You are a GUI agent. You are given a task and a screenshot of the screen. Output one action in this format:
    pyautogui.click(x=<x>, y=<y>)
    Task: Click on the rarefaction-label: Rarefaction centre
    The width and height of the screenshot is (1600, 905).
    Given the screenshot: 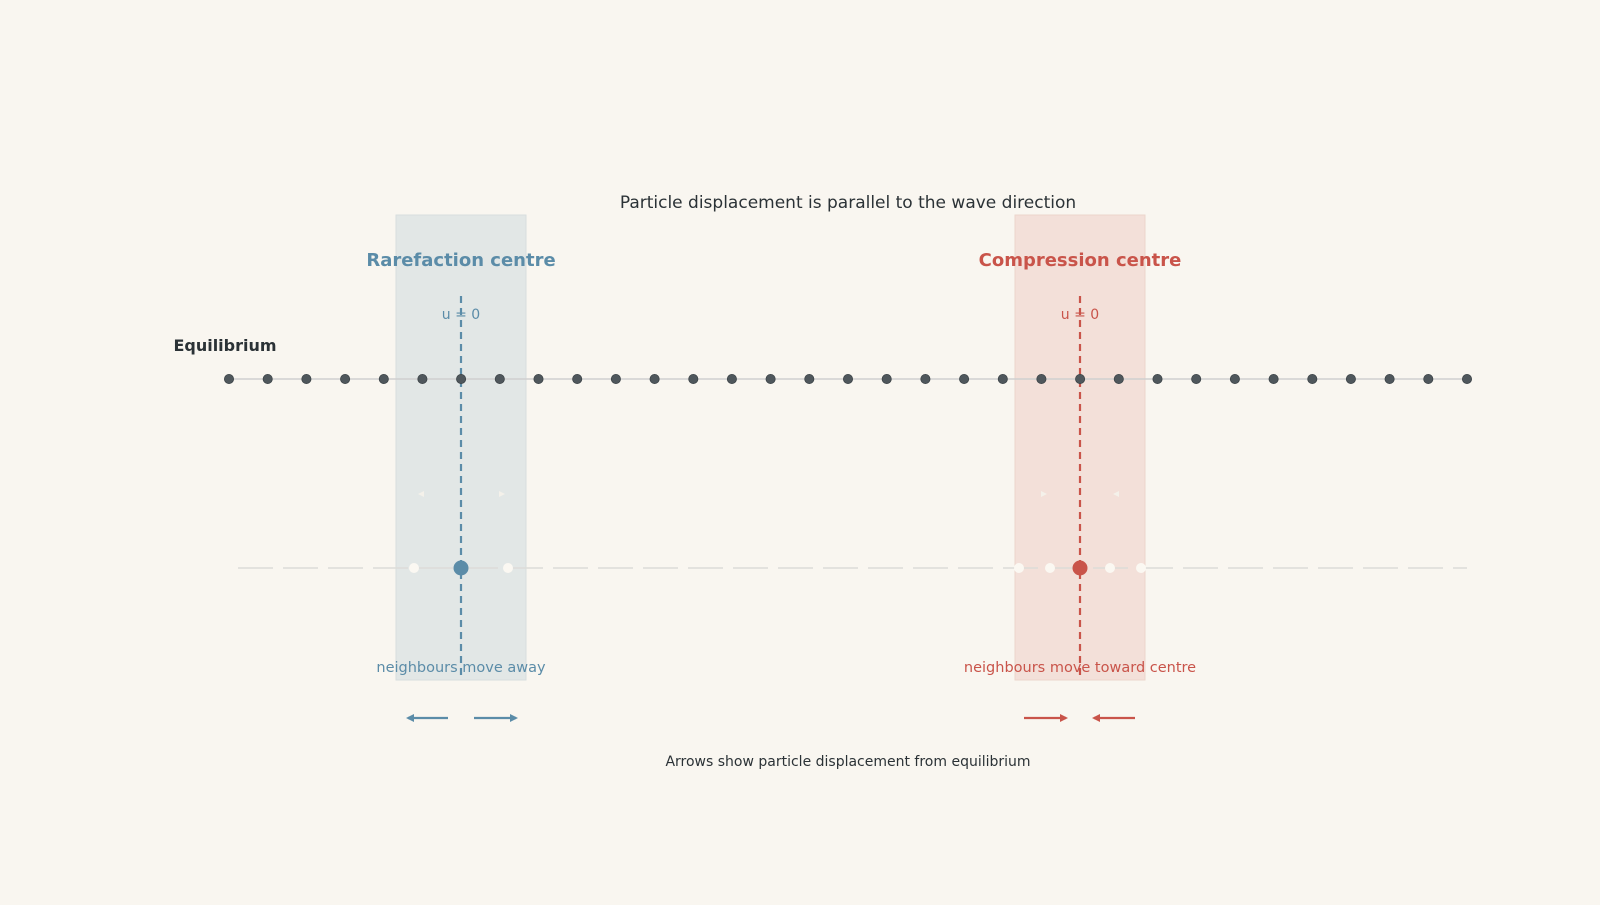 What is the action you would take?
    pyautogui.click(x=460, y=260)
    